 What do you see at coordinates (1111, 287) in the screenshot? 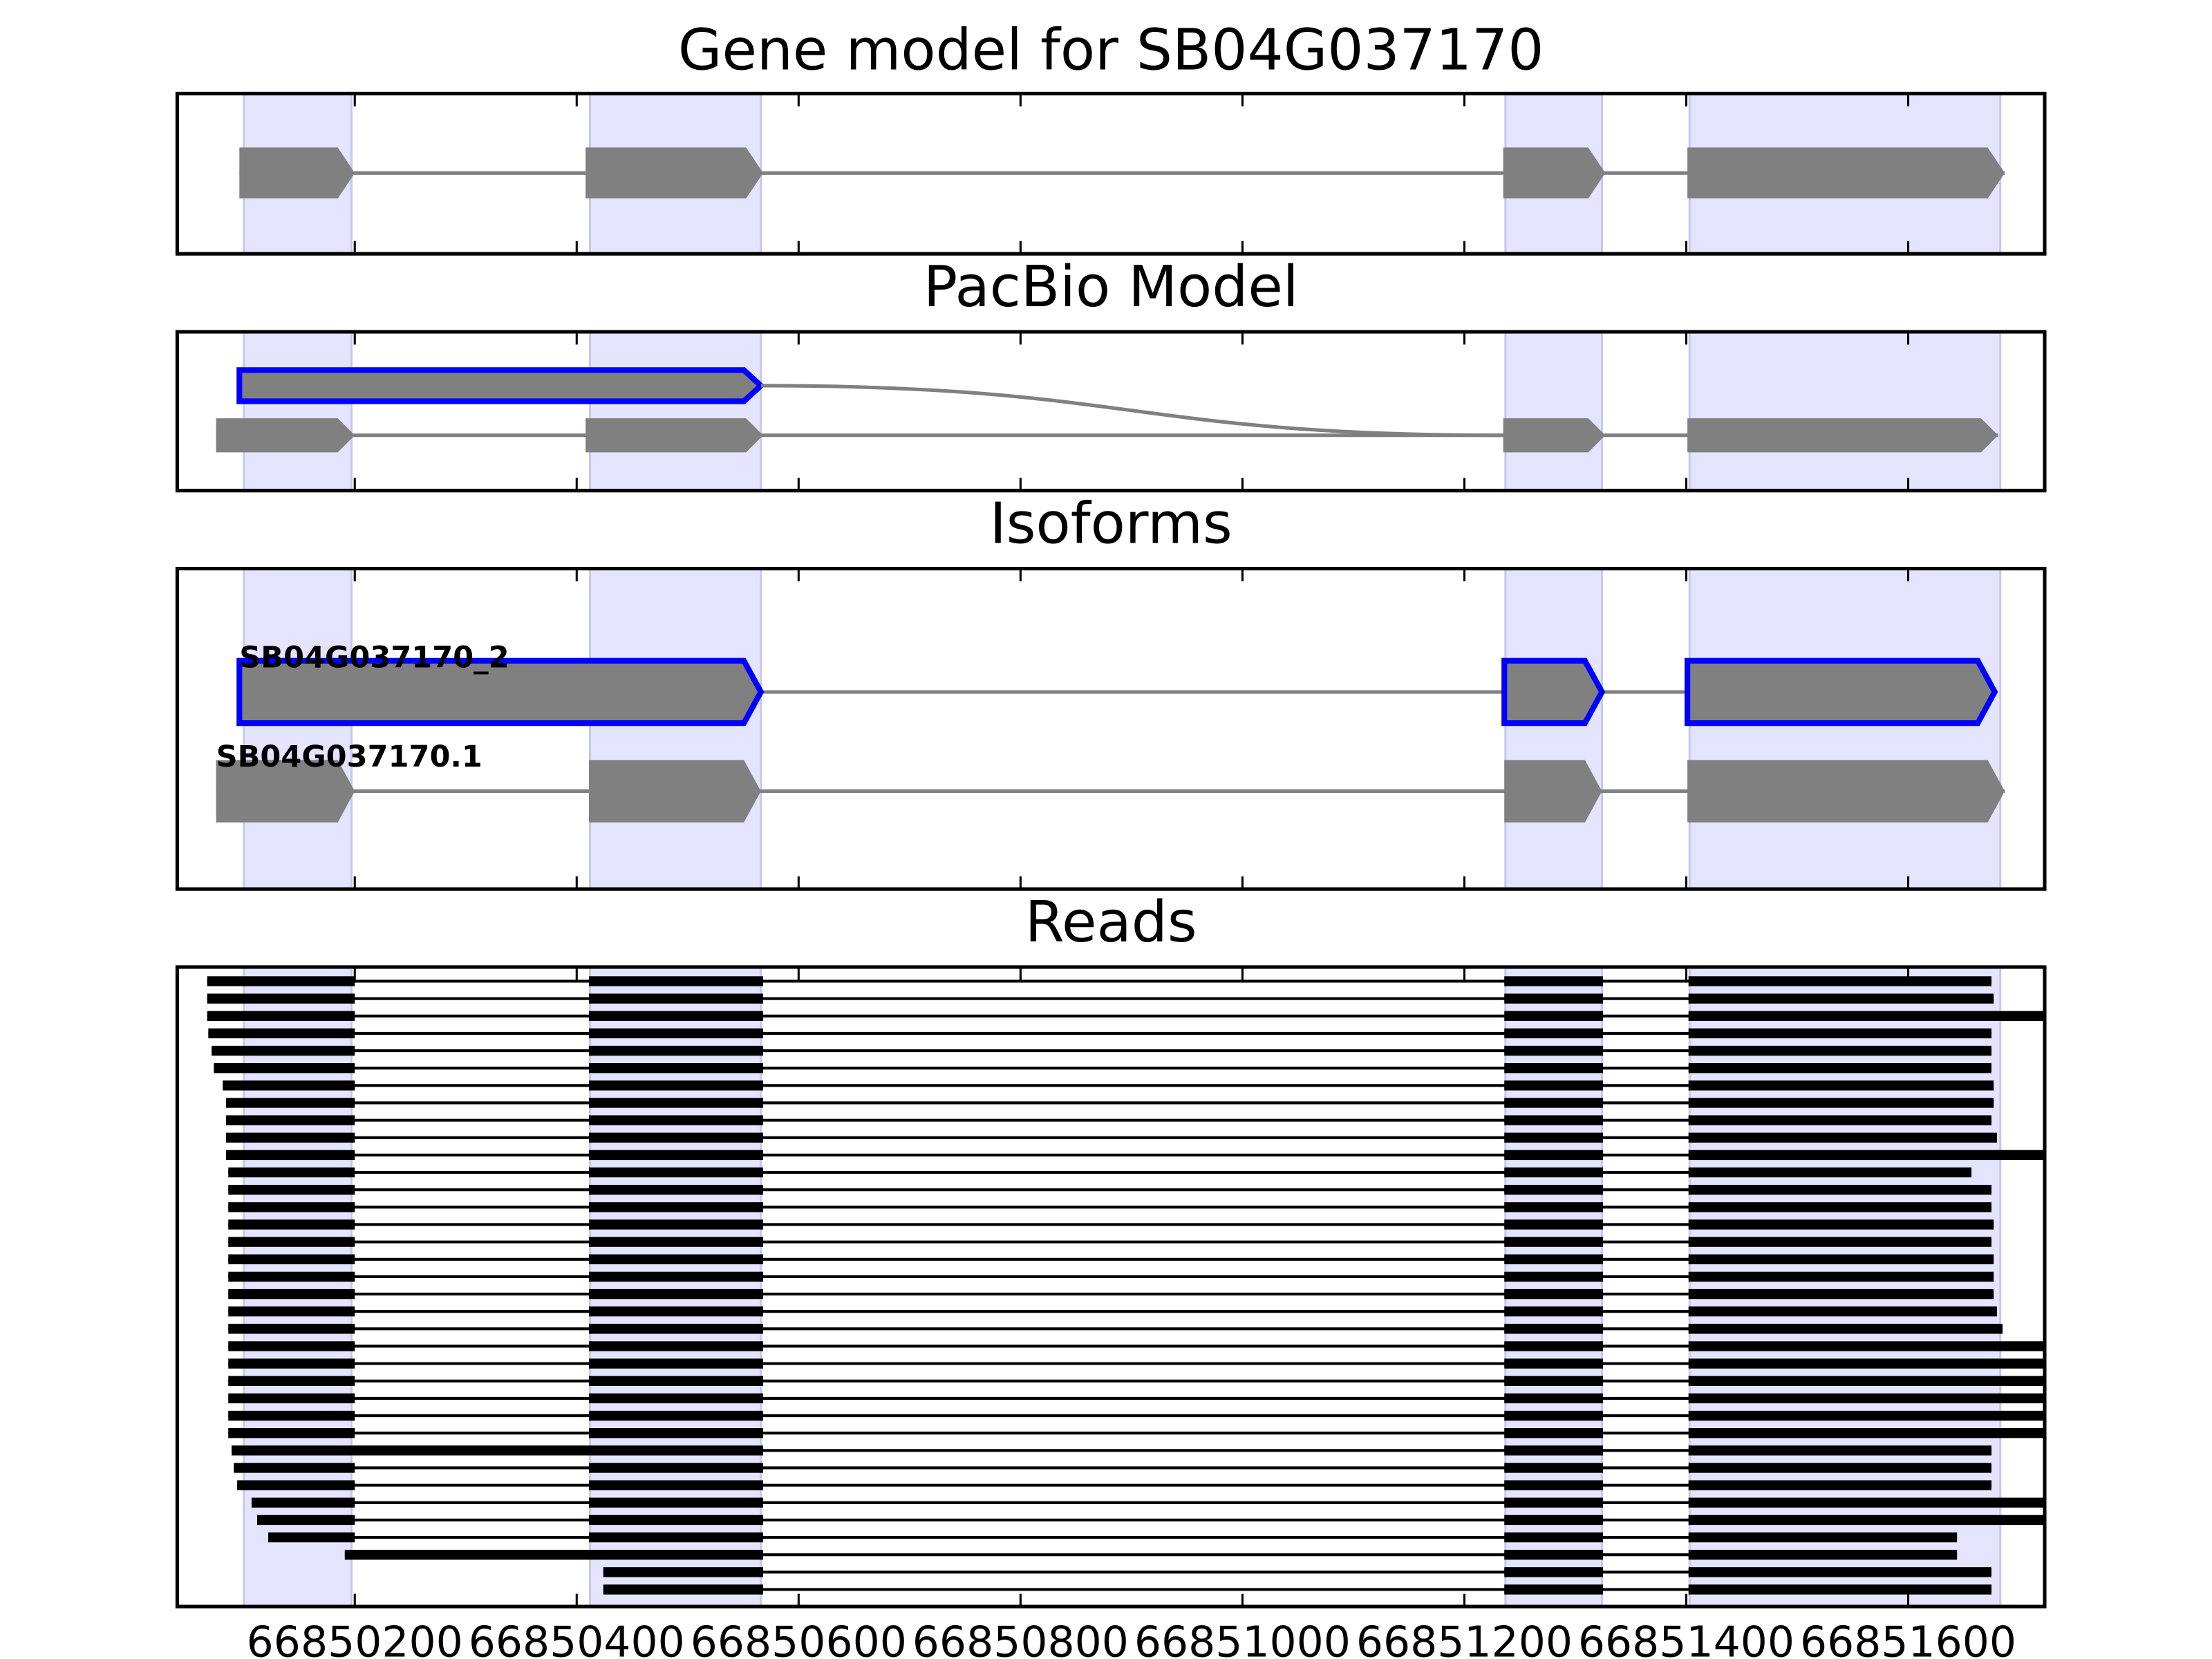
I see `panel-title: PacBio Model` at bounding box center [1111, 287].